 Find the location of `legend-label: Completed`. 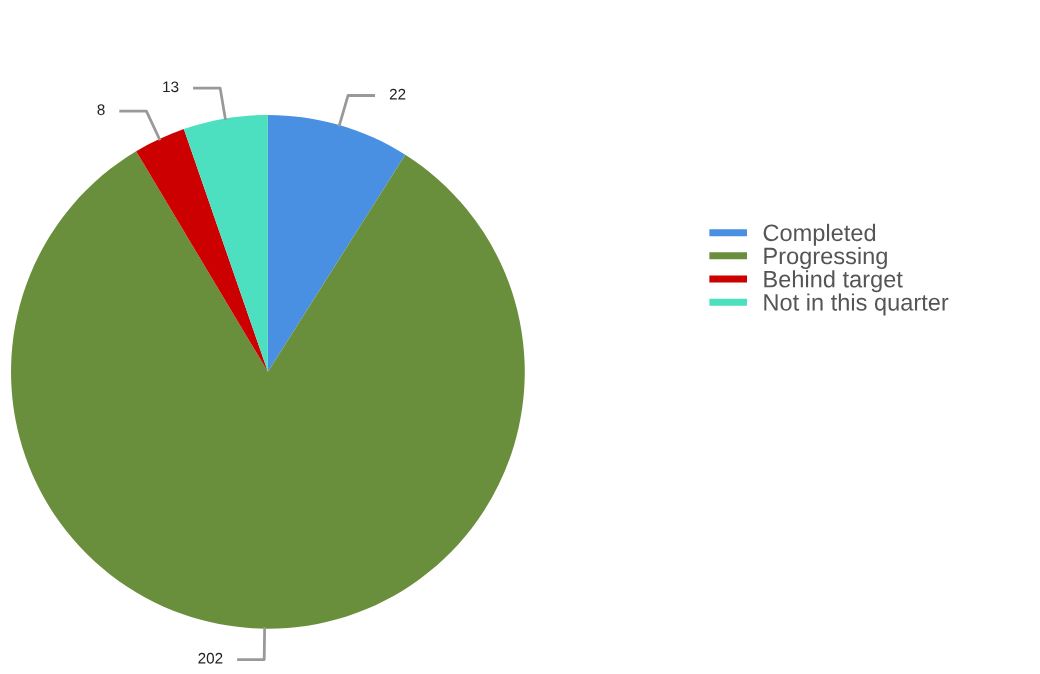

legend-label: Completed is located at coordinates (819, 234).